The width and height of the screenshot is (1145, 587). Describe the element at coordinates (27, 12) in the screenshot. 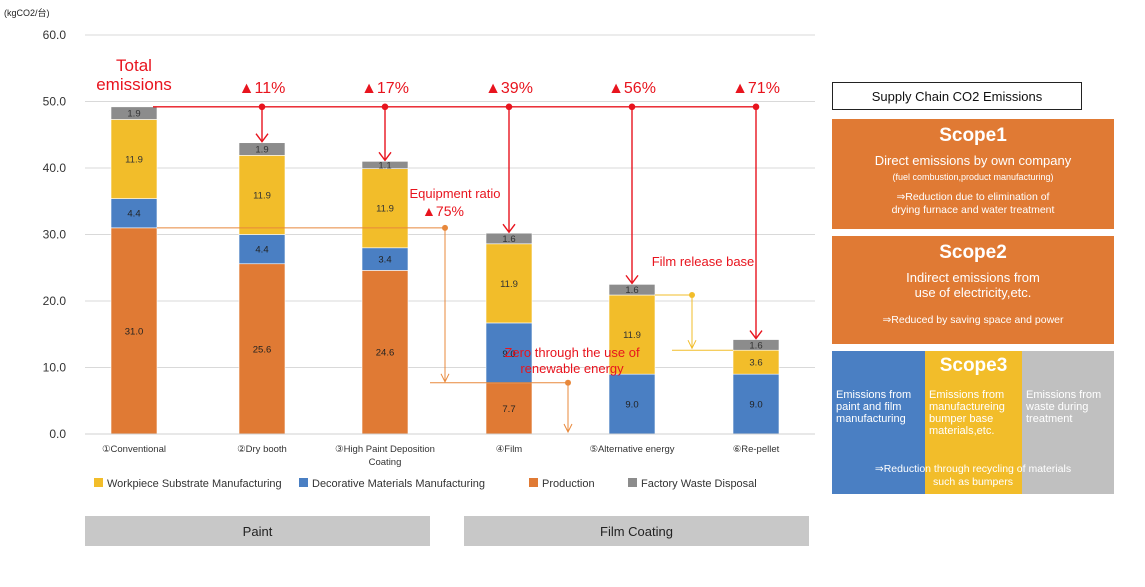

I see `y-unit-label: (kgCO2/台)` at that location.